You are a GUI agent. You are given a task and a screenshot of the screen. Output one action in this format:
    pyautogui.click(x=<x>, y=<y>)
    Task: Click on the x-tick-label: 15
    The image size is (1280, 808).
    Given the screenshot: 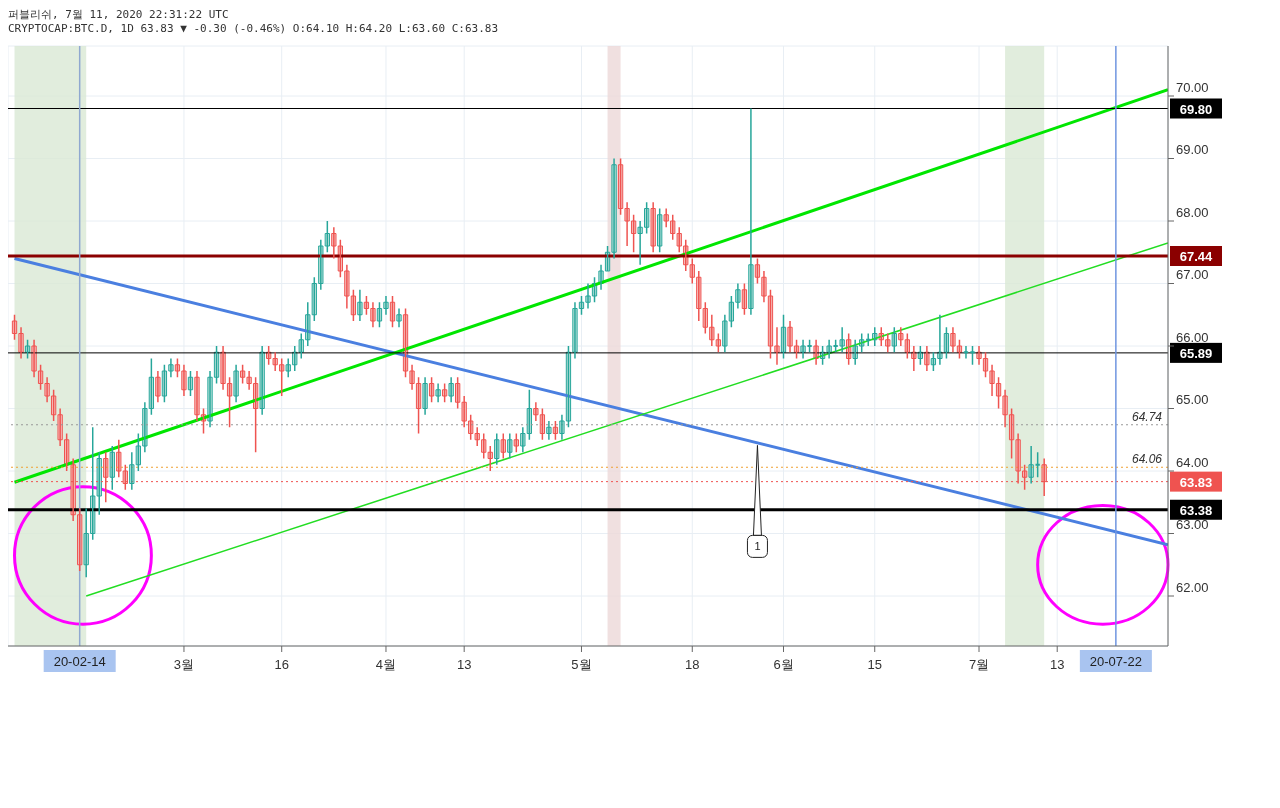 What is the action you would take?
    pyautogui.click(x=874, y=665)
    